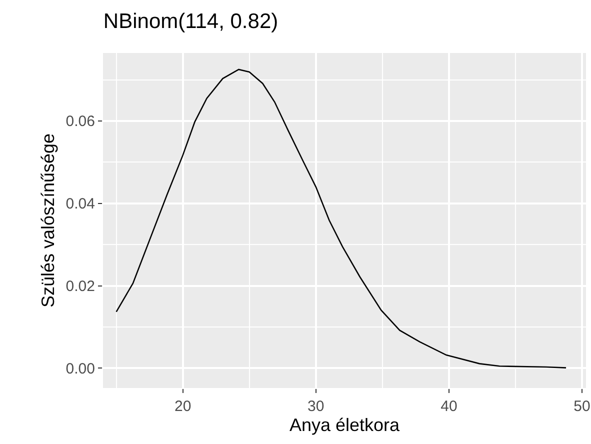 The height and width of the screenshot is (444, 591). Describe the element at coordinates (190, 22) in the screenshot. I see `chart-title: NBinom(114, 0.82)` at that location.